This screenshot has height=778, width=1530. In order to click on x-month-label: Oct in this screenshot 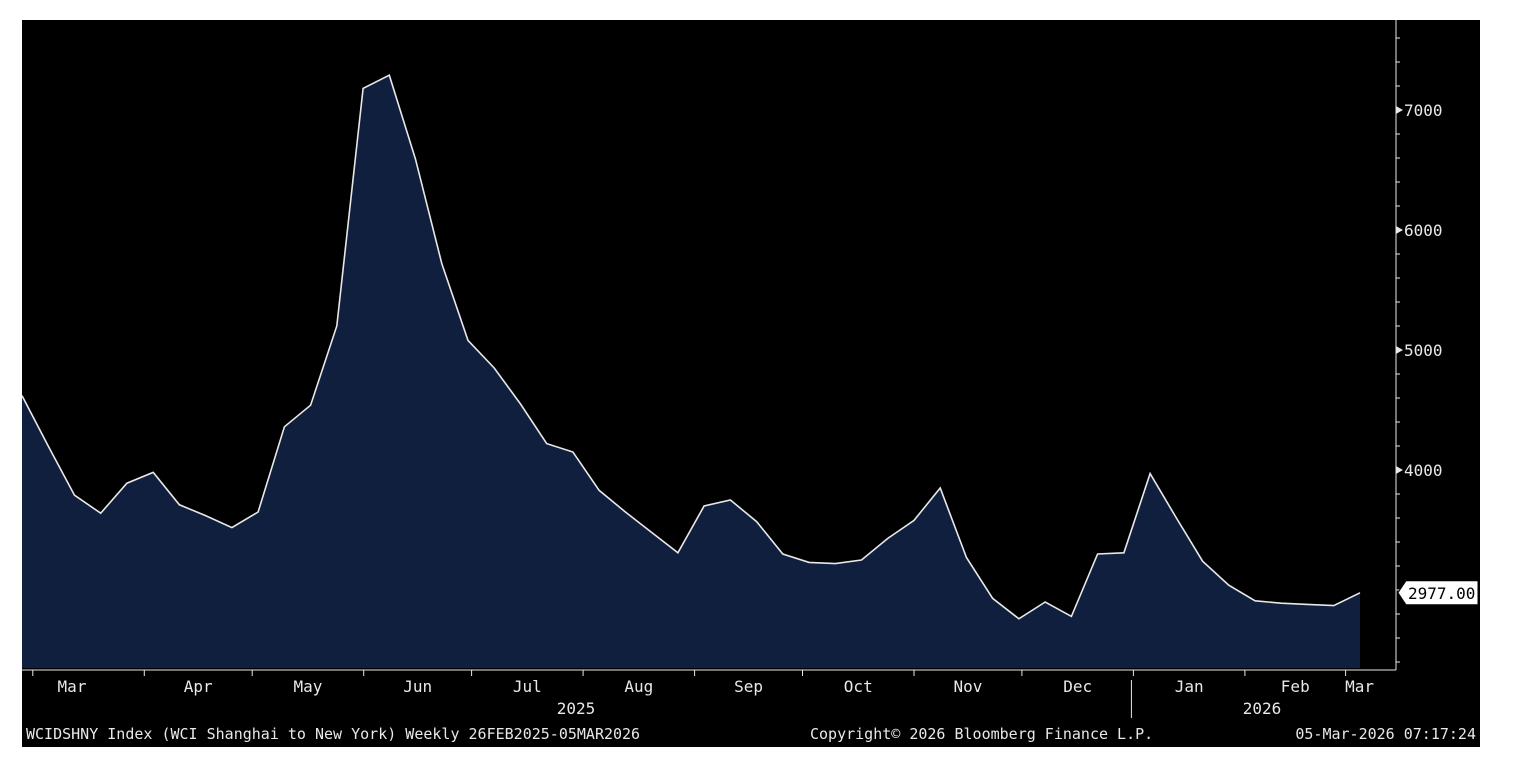, I will do `click(858, 686)`.